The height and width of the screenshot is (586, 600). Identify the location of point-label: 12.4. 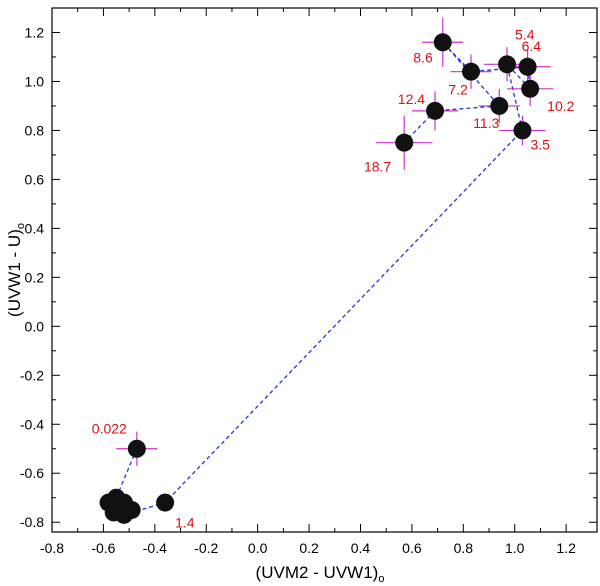
(411, 99).